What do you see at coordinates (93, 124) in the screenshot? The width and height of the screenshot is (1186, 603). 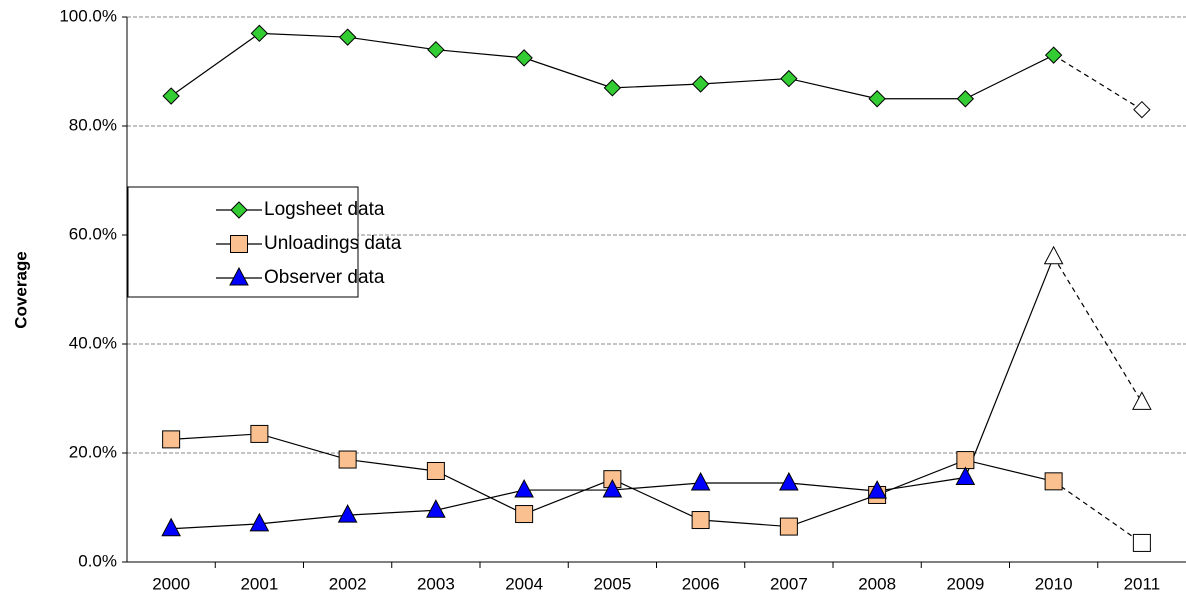 I see `y-tick-label: 80.0%` at bounding box center [93, 124].